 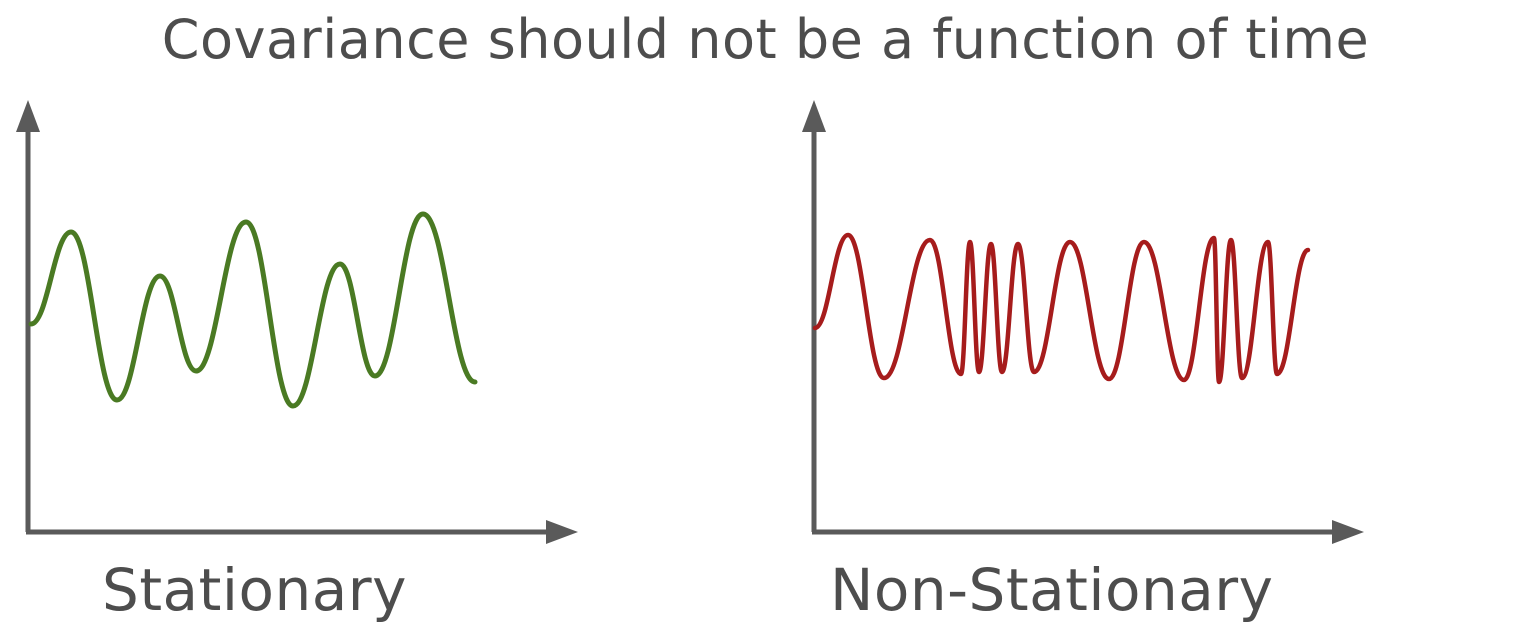 I want to click on non-stationary-caption: Non-Stationary, so click(x=1052, y=590).